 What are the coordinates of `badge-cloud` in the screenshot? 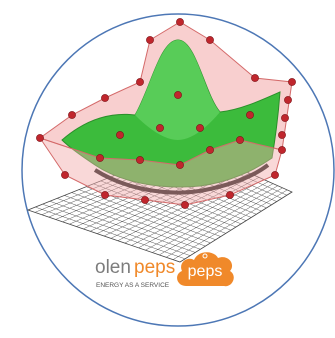 It's located at (205, 269).